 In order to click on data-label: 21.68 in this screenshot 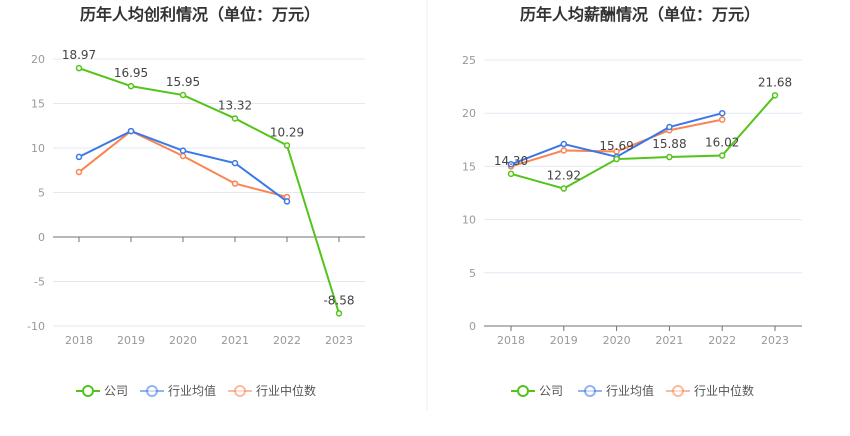, I will do `click(775, 82)`.